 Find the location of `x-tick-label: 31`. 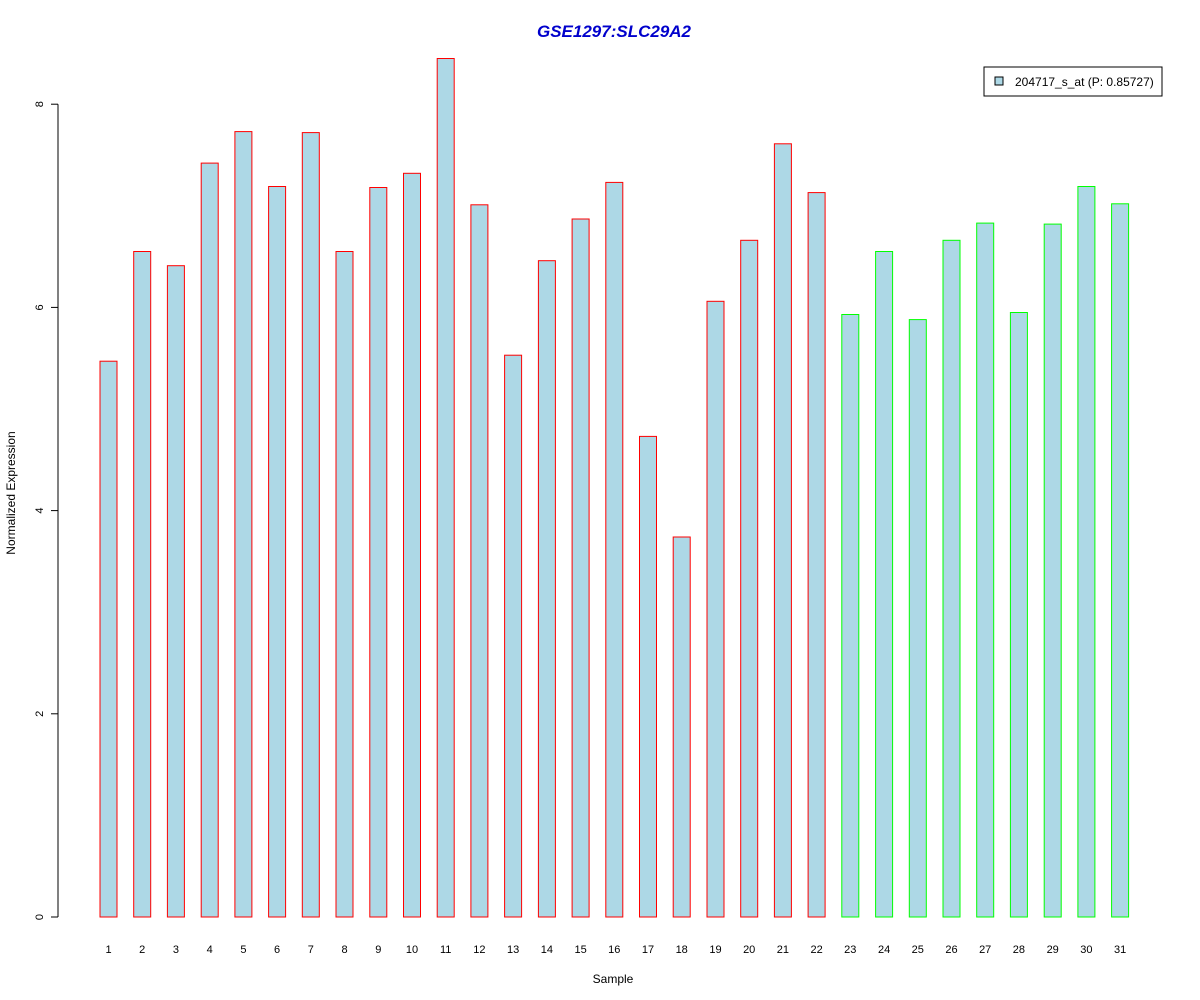

x-tick-label: 31 is located at coordinates (1120, 950).